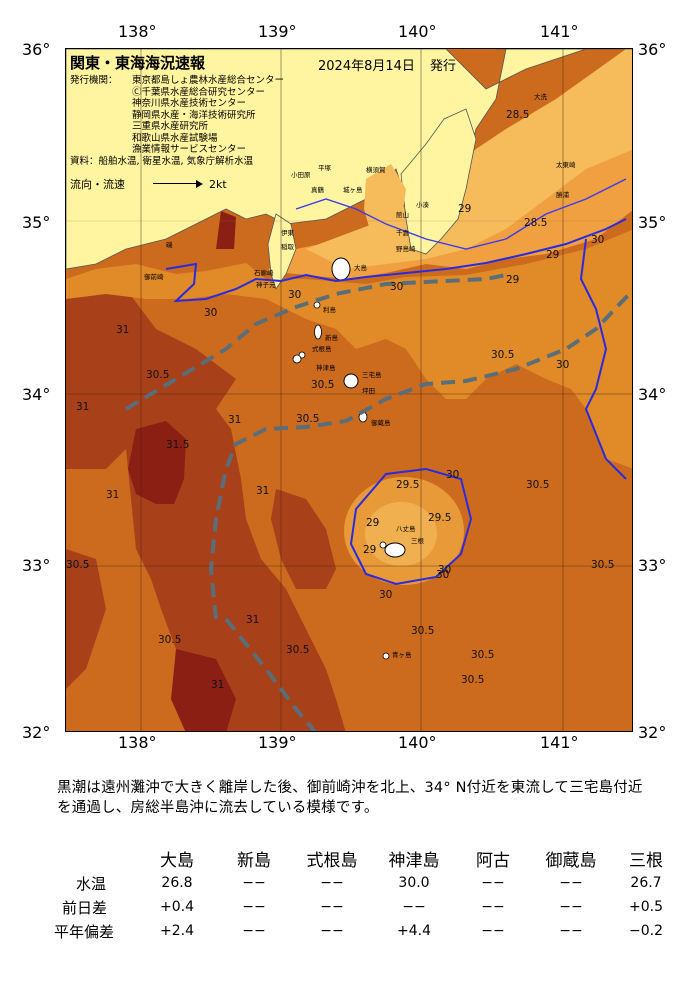 This screenshot has width=700, height=989. What do you see at coordinates (646, 931) in the screenshot?
I see `table-cell: −0.2` at bounding box center [646, 931].